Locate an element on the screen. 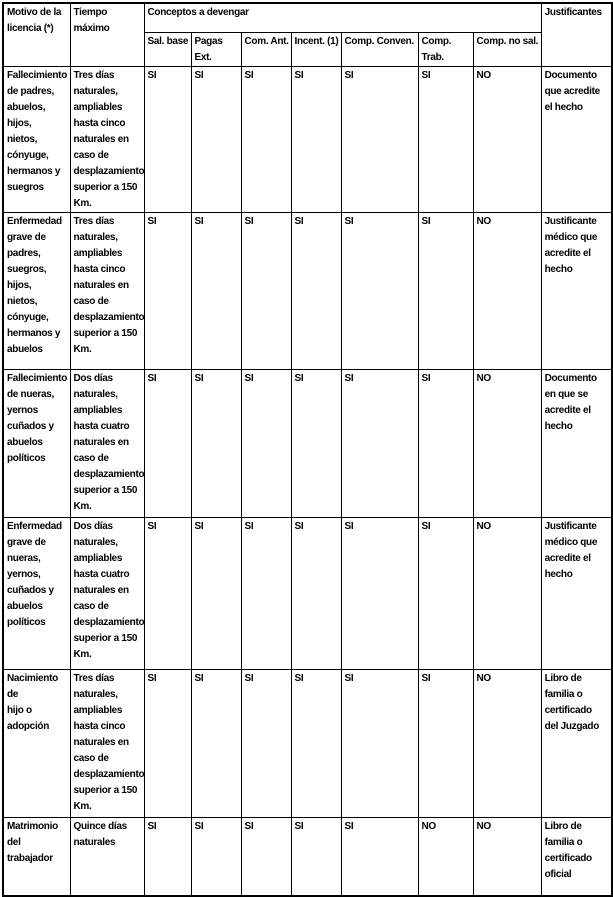 Image resolution: width=613 pixels, height=897 pixels. subheader-comp-trab: Comp. Trab. is located at coordinates (445, 49).